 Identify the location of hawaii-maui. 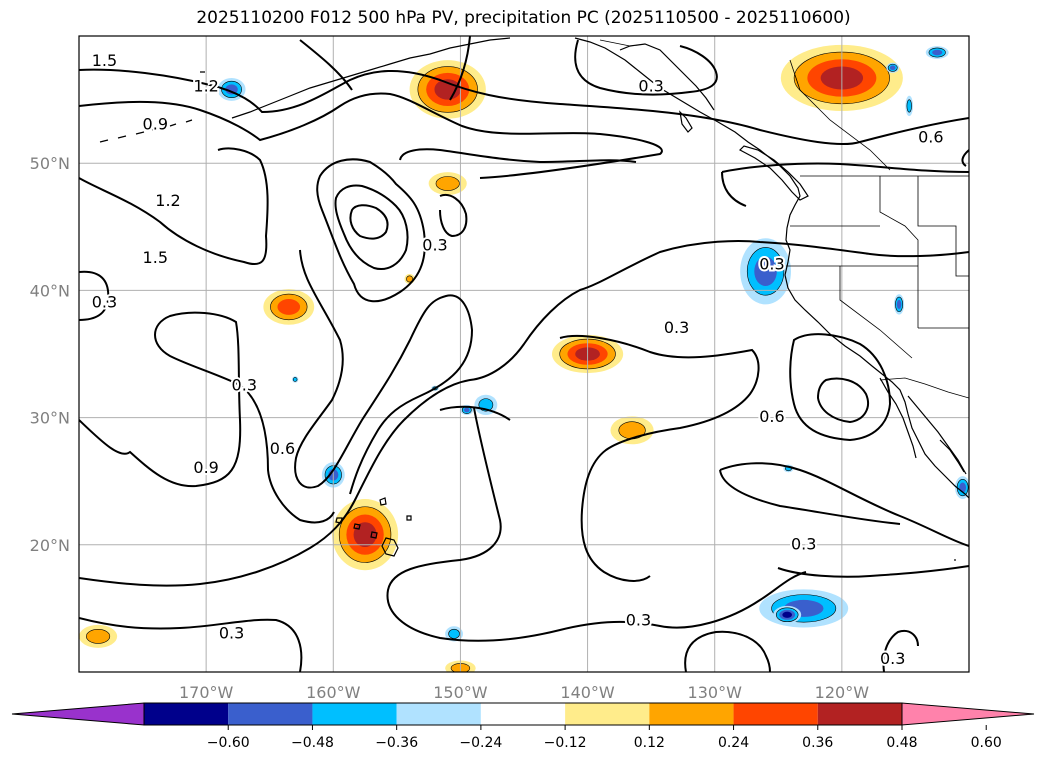
(374, 535).